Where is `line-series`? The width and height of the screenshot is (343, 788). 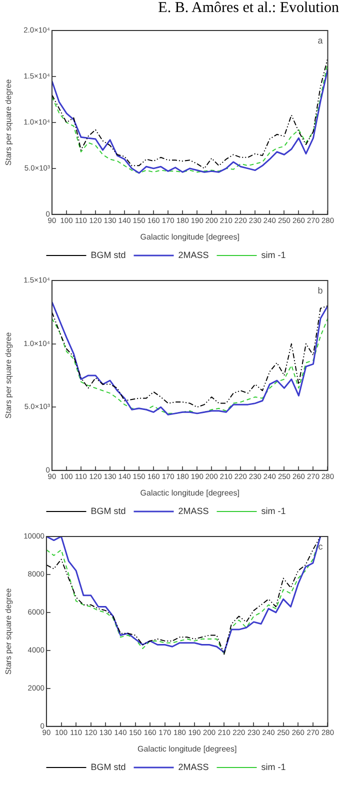
line-series is located at coordinates (190, 366).